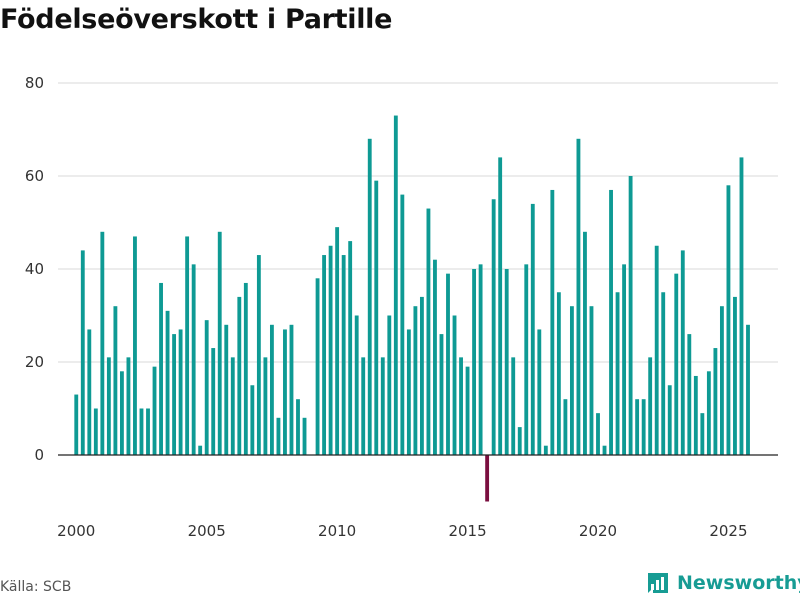 The image size is (800, 600). What do you see at coordinates (741, 306) in the screenshot?
I see `bar-2025-q3` at bounding box center [741, 306].